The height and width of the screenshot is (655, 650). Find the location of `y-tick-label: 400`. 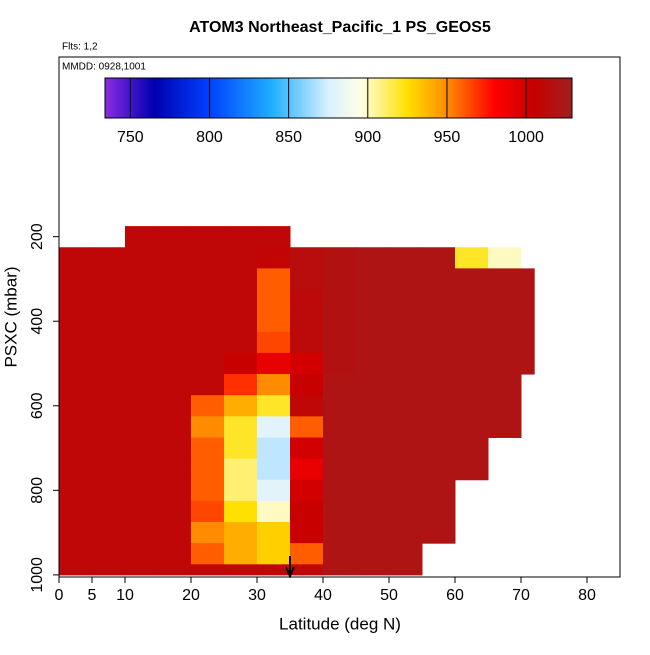

y-tick-label: 400 is located at coordinates (37, 321).